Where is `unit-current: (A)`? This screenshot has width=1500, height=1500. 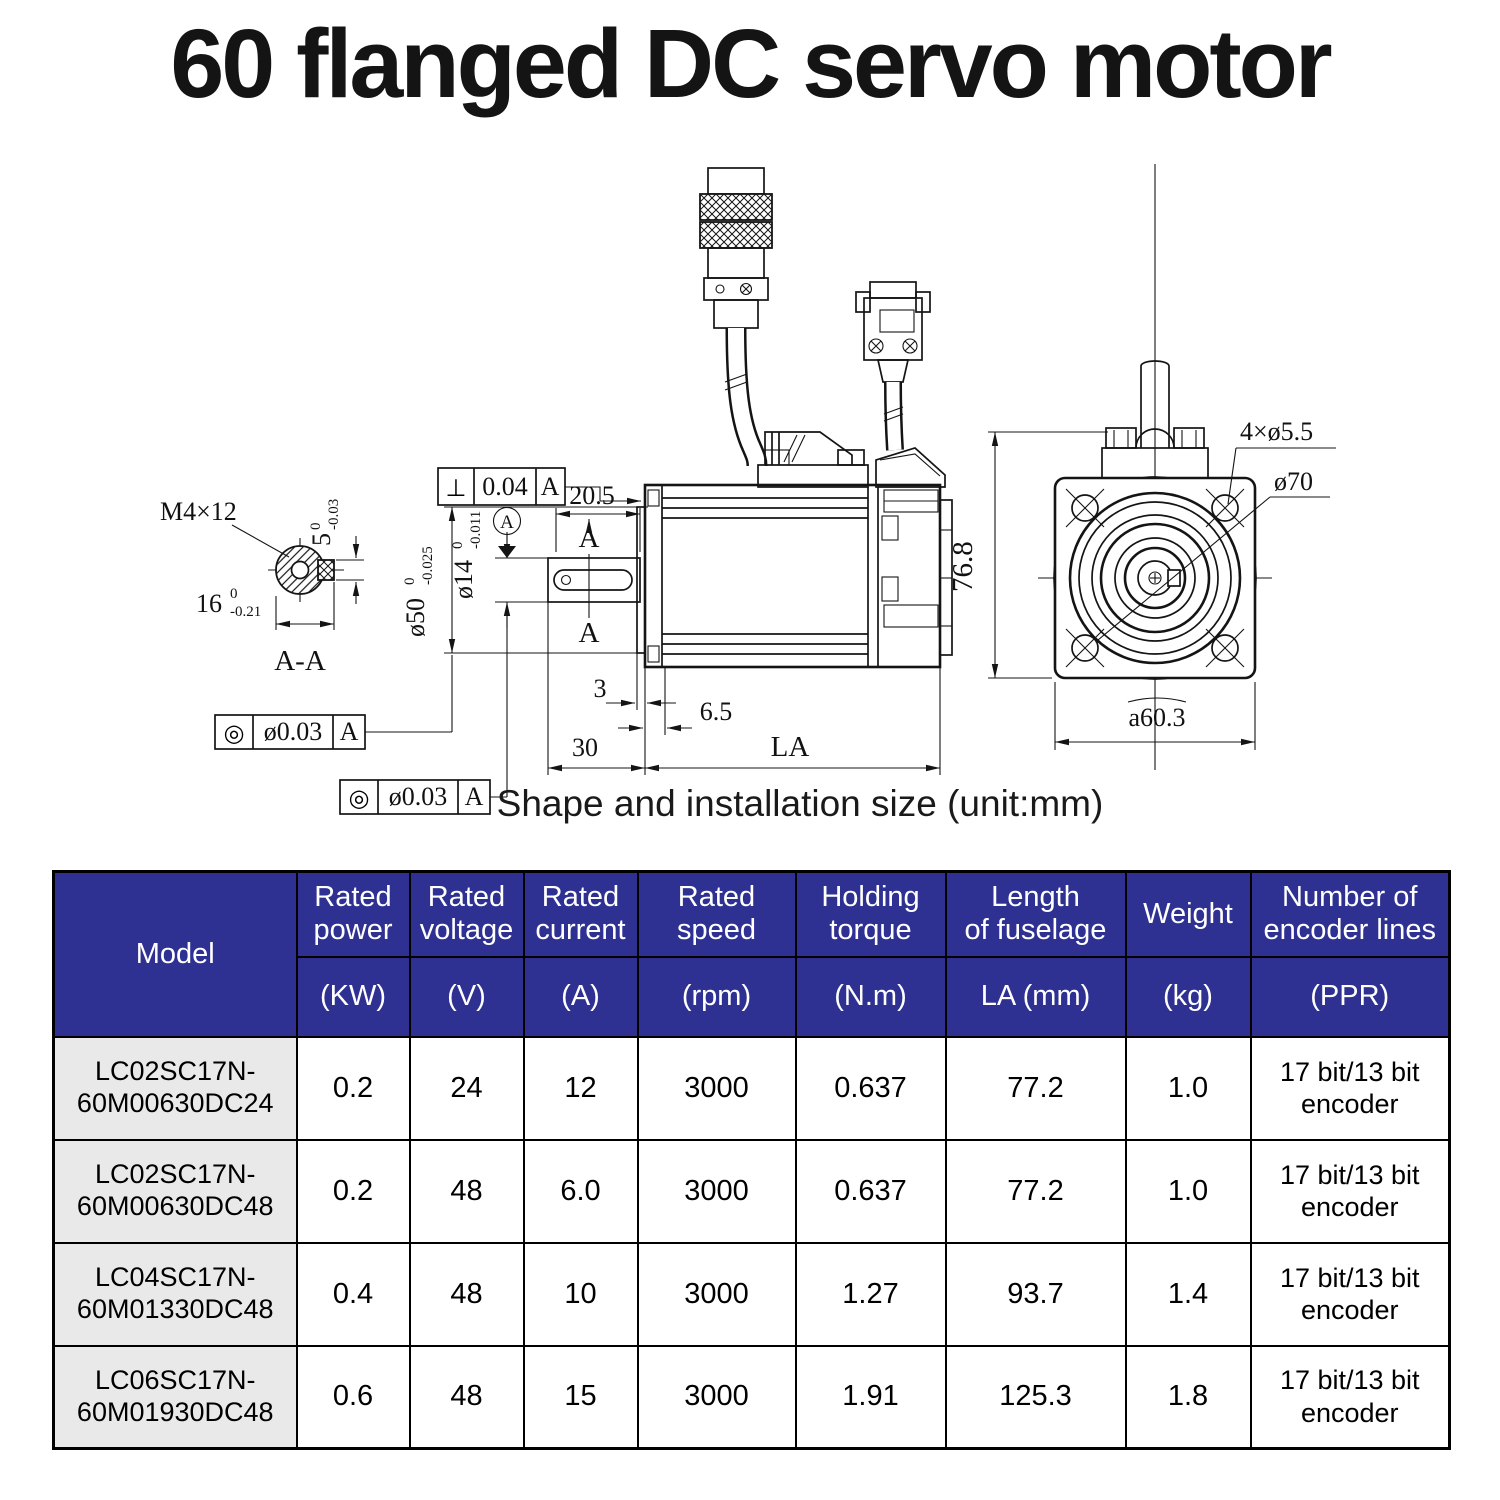
unit-current: (A) is located at coordinates (580, 996).